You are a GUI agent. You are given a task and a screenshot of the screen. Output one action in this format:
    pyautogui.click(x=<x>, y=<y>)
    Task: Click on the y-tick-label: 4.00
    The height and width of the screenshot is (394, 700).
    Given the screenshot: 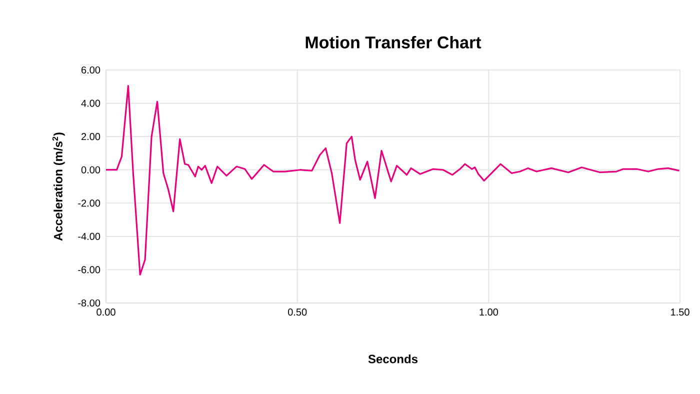 What is the action you would take?
    pyautogui.click(x=90, y=103)
    